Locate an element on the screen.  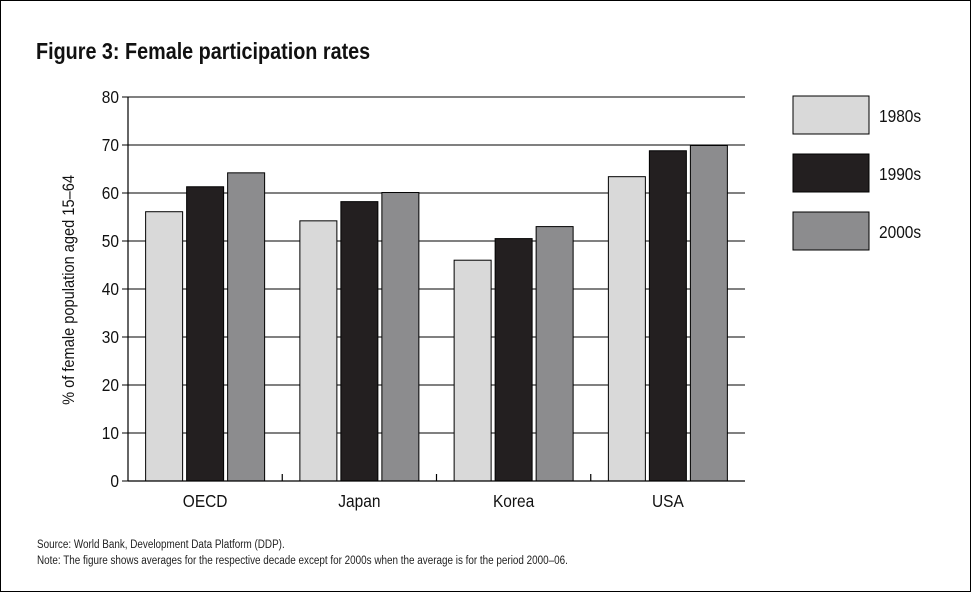
x-tick-label: Japan is located at coordinates (359, 501).